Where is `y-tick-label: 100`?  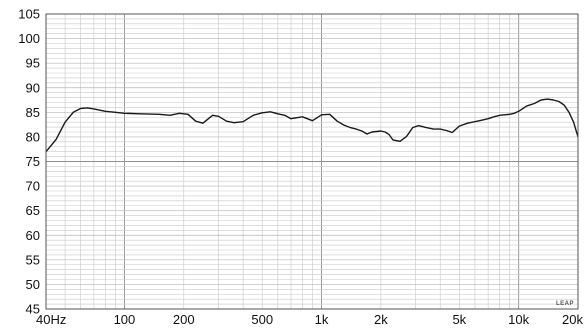 y-tick-label: 100 is located at coordinates (29, 38).